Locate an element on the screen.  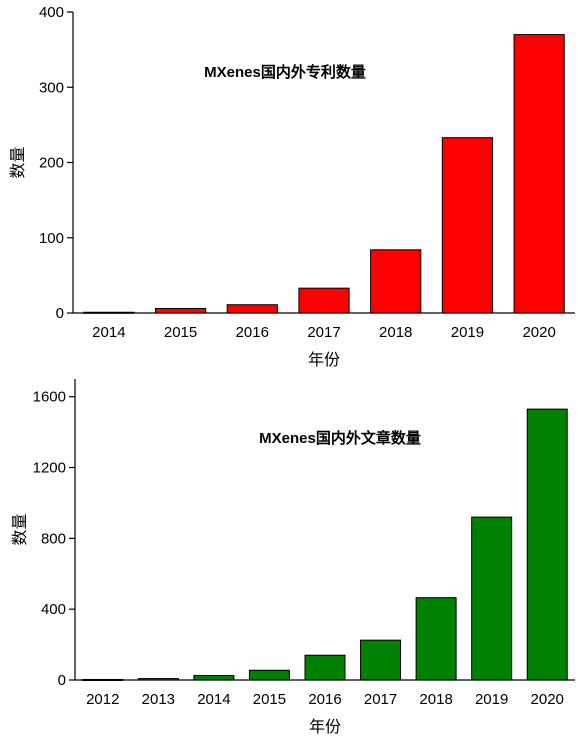
bar-2012 is located at coordinates (103, 679).